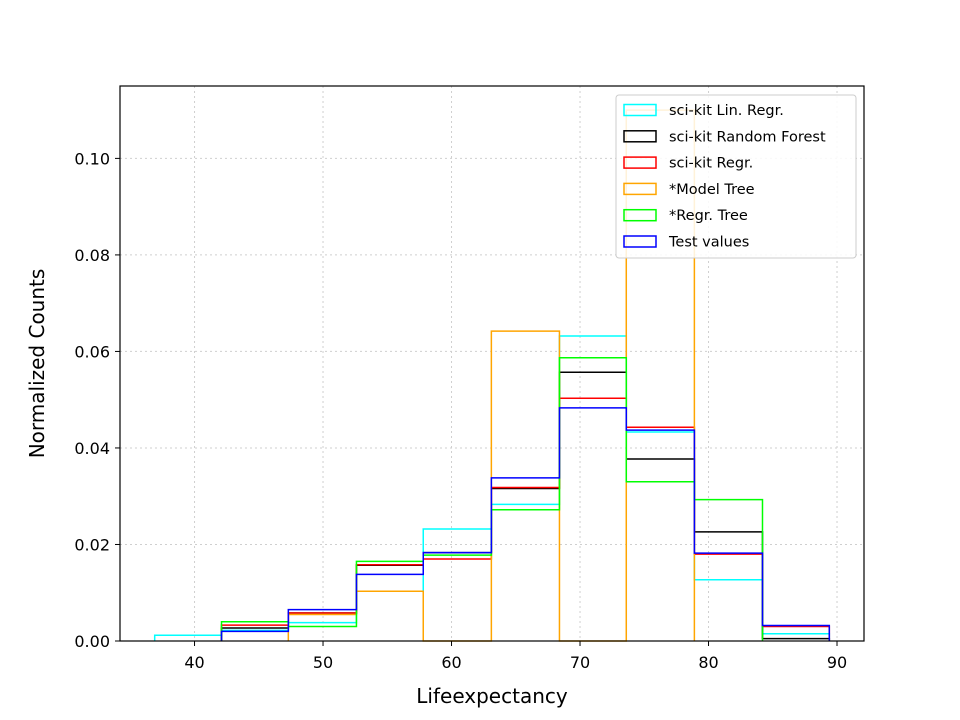  Describe the element at coordinates (92, 544) in the screenshot. I see `y-tick-label: 0.02` at that location.